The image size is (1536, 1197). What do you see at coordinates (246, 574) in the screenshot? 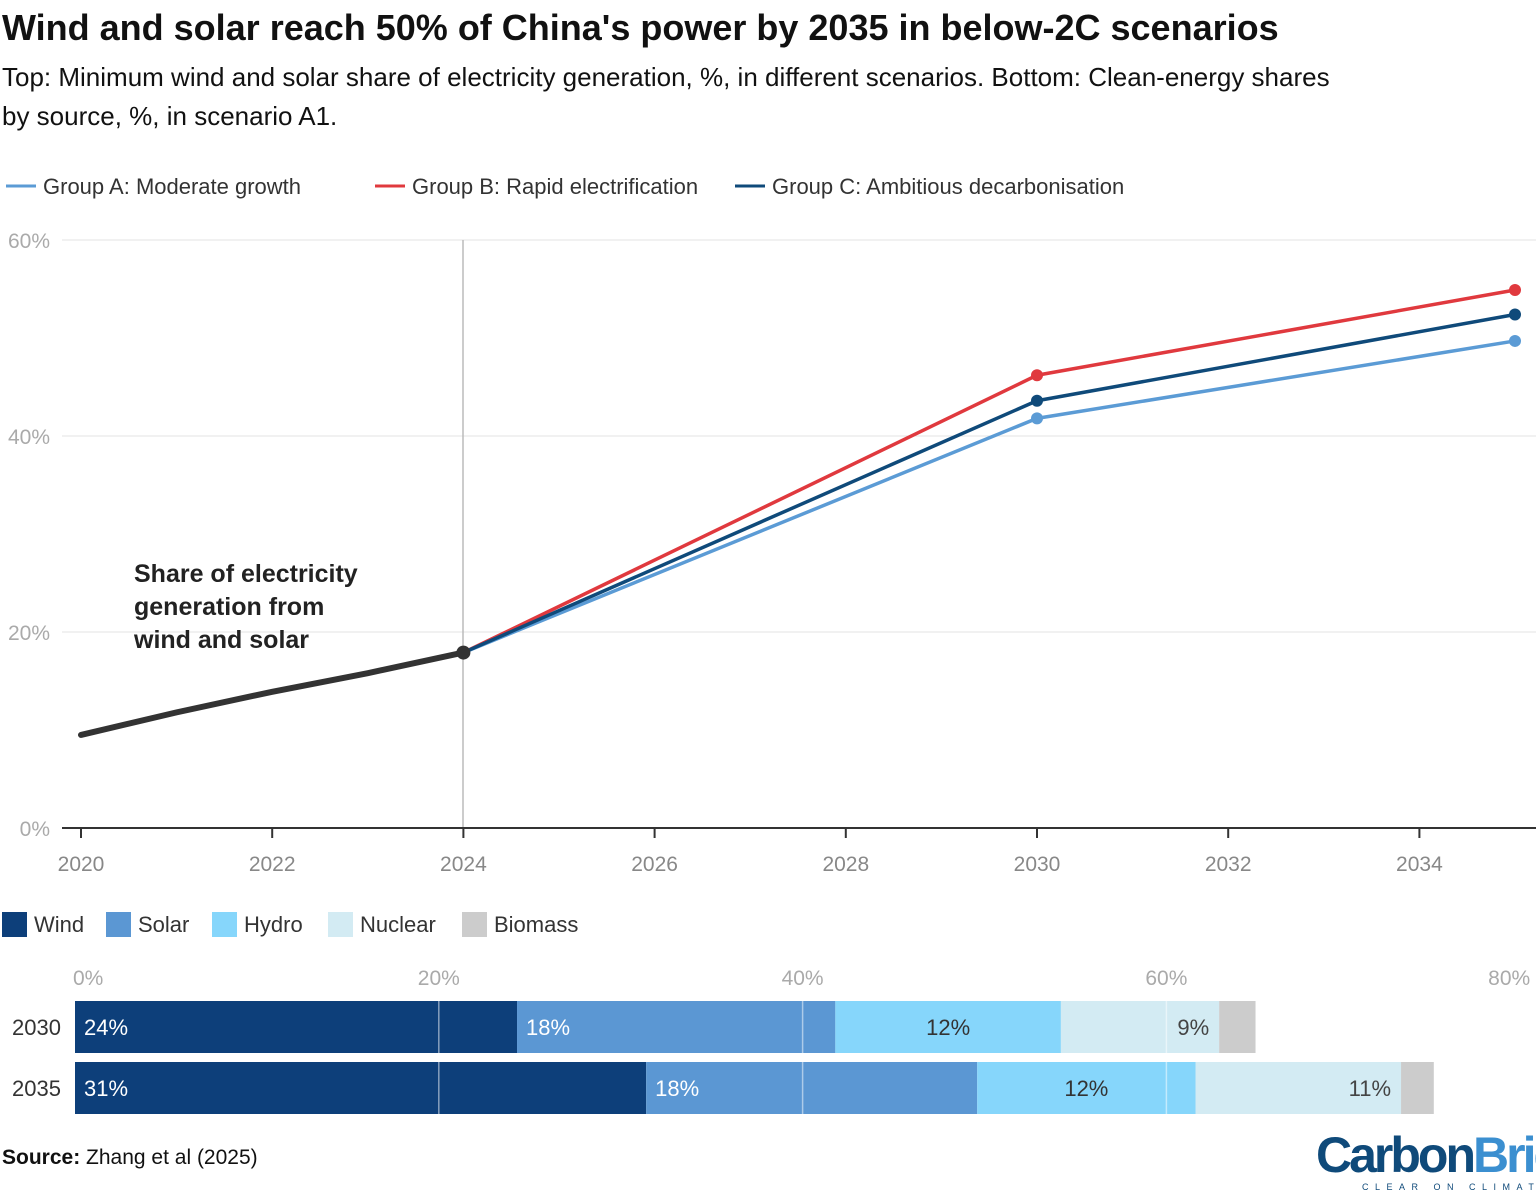
I see `annotation-text: Share of electricity` at bounding box center [246, 574].